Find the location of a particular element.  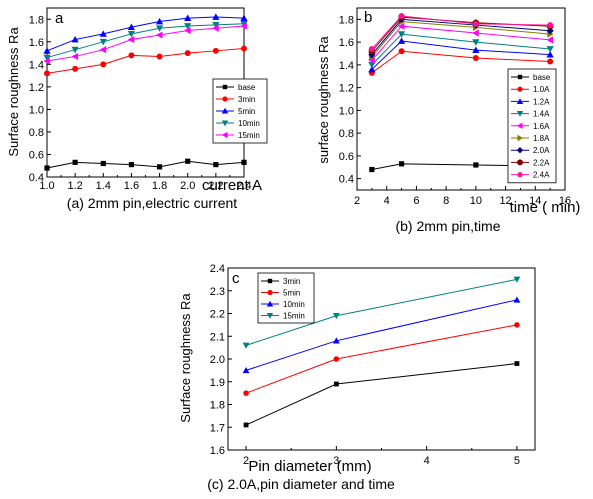

panel-letter: b is located at coordinates (368, 17).